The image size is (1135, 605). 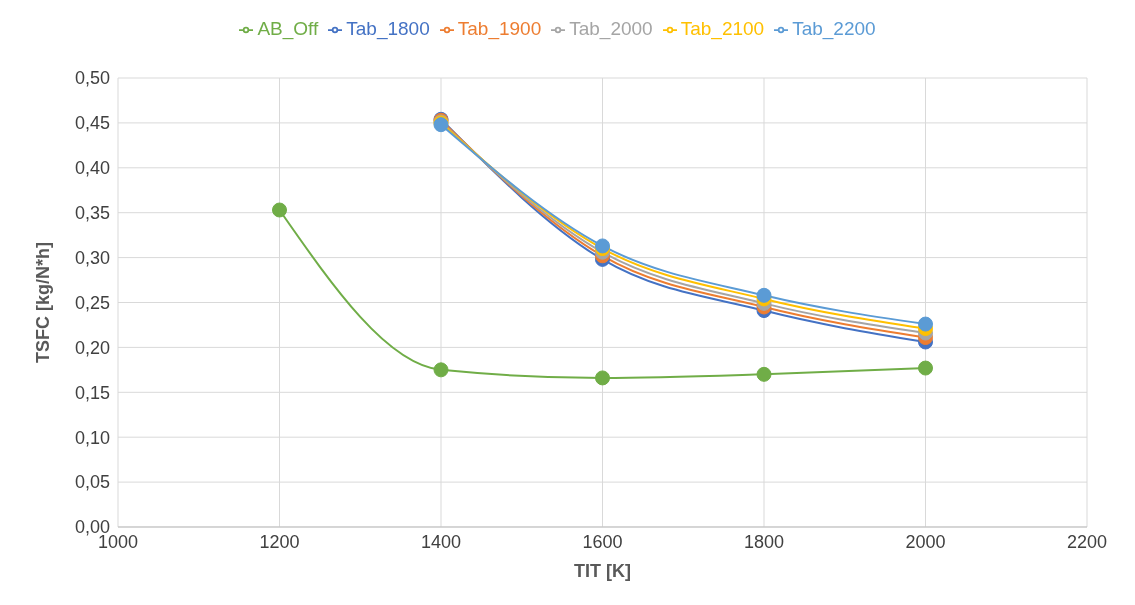 What do you see at coordinates (92, 392) in the screenshot?
I see `y-tick-label: 0,15` at bounding box center [92, 392].